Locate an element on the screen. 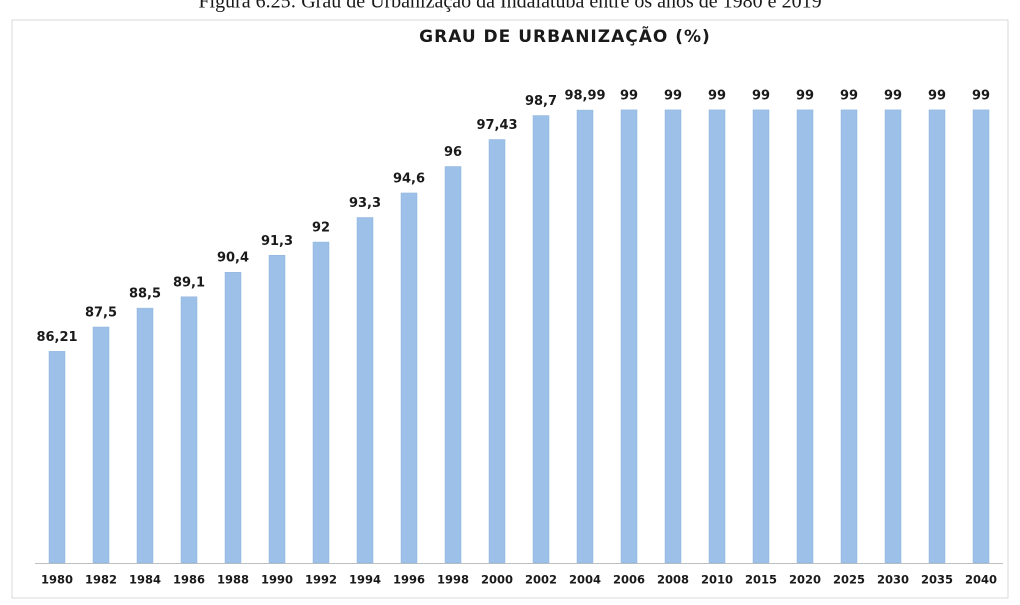 The height and width of the screenshot is (605, 1020). value-label: 96 is located at coordinates (453, 152).